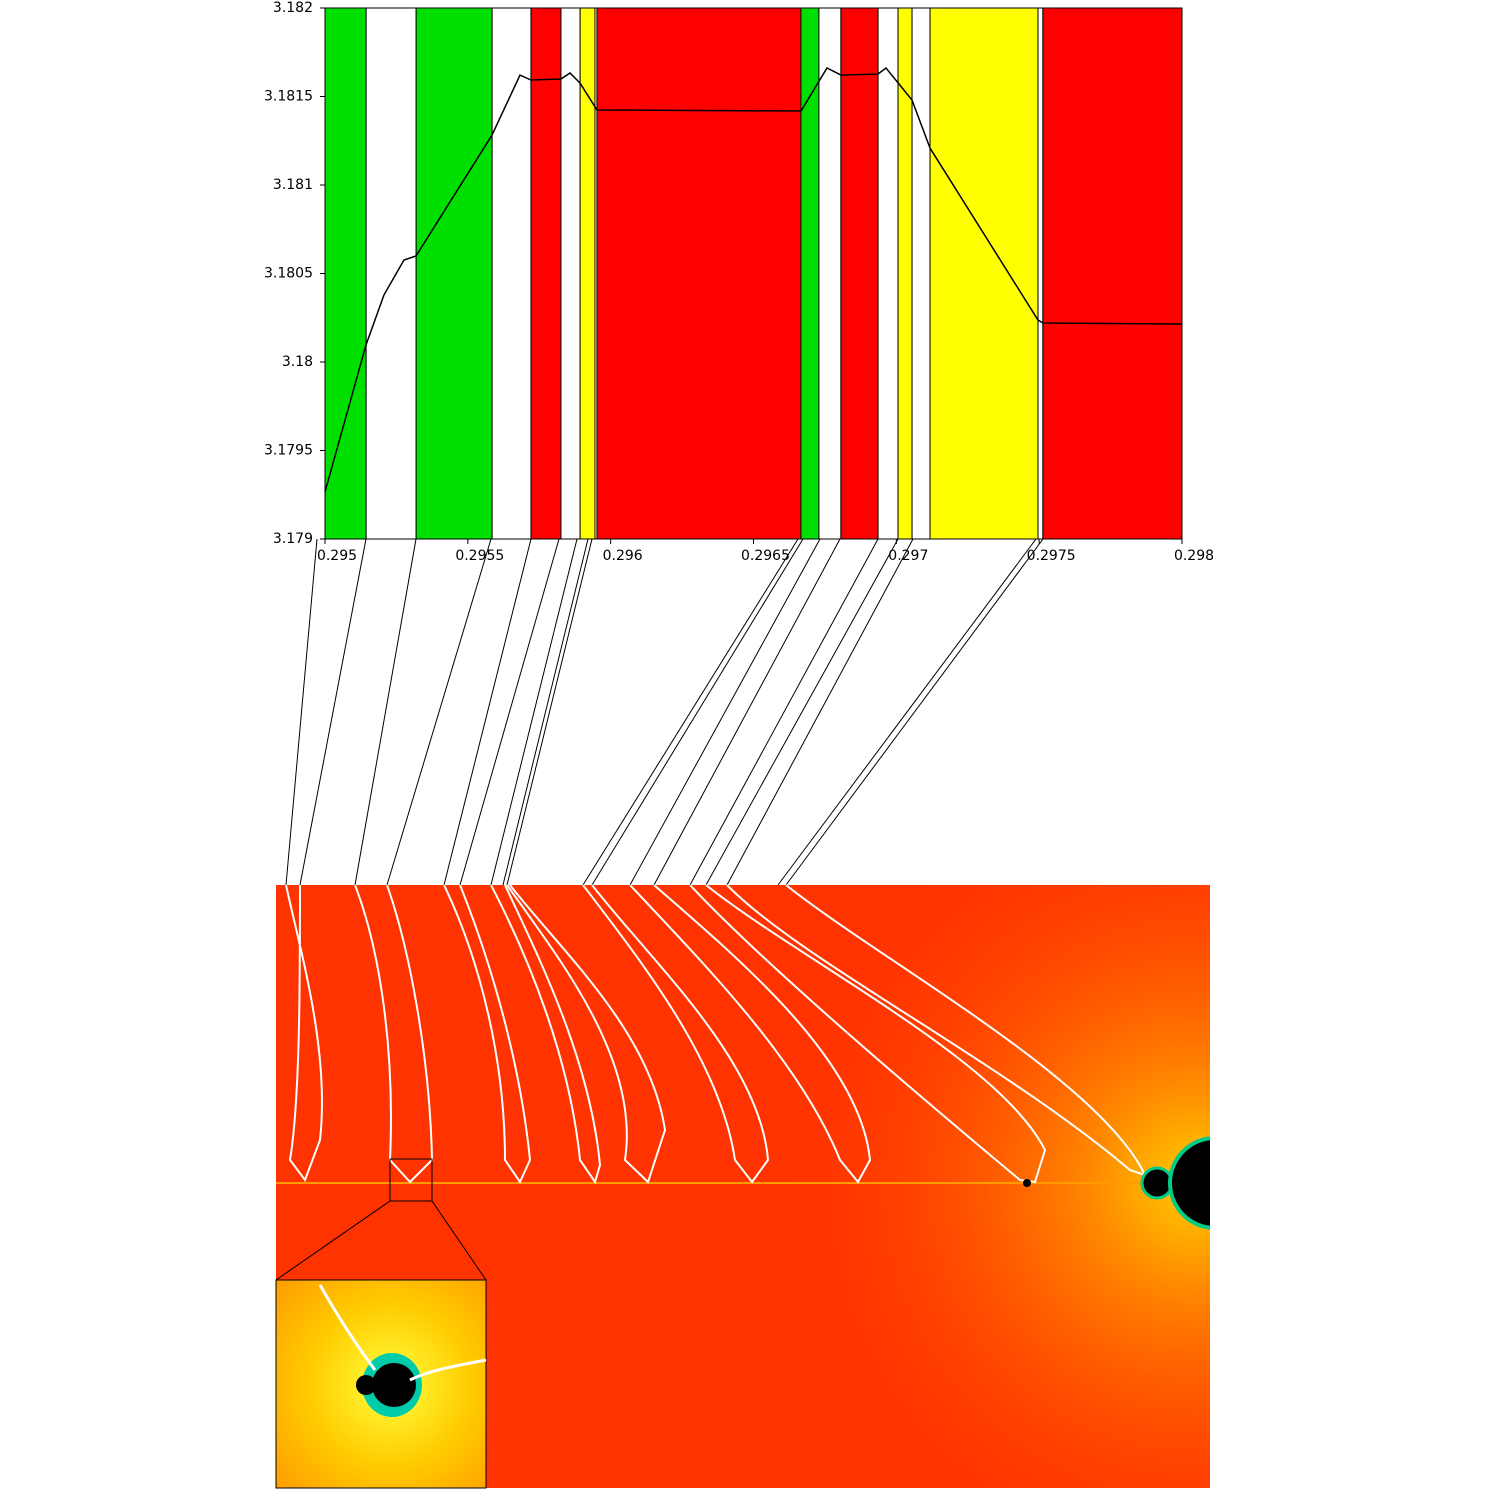 The width and height of the screenshot is (1500, 1500). Describe the element at coordinates (293, 8) in the screenshot. I see `y-tick-label: 3.182` at that location.